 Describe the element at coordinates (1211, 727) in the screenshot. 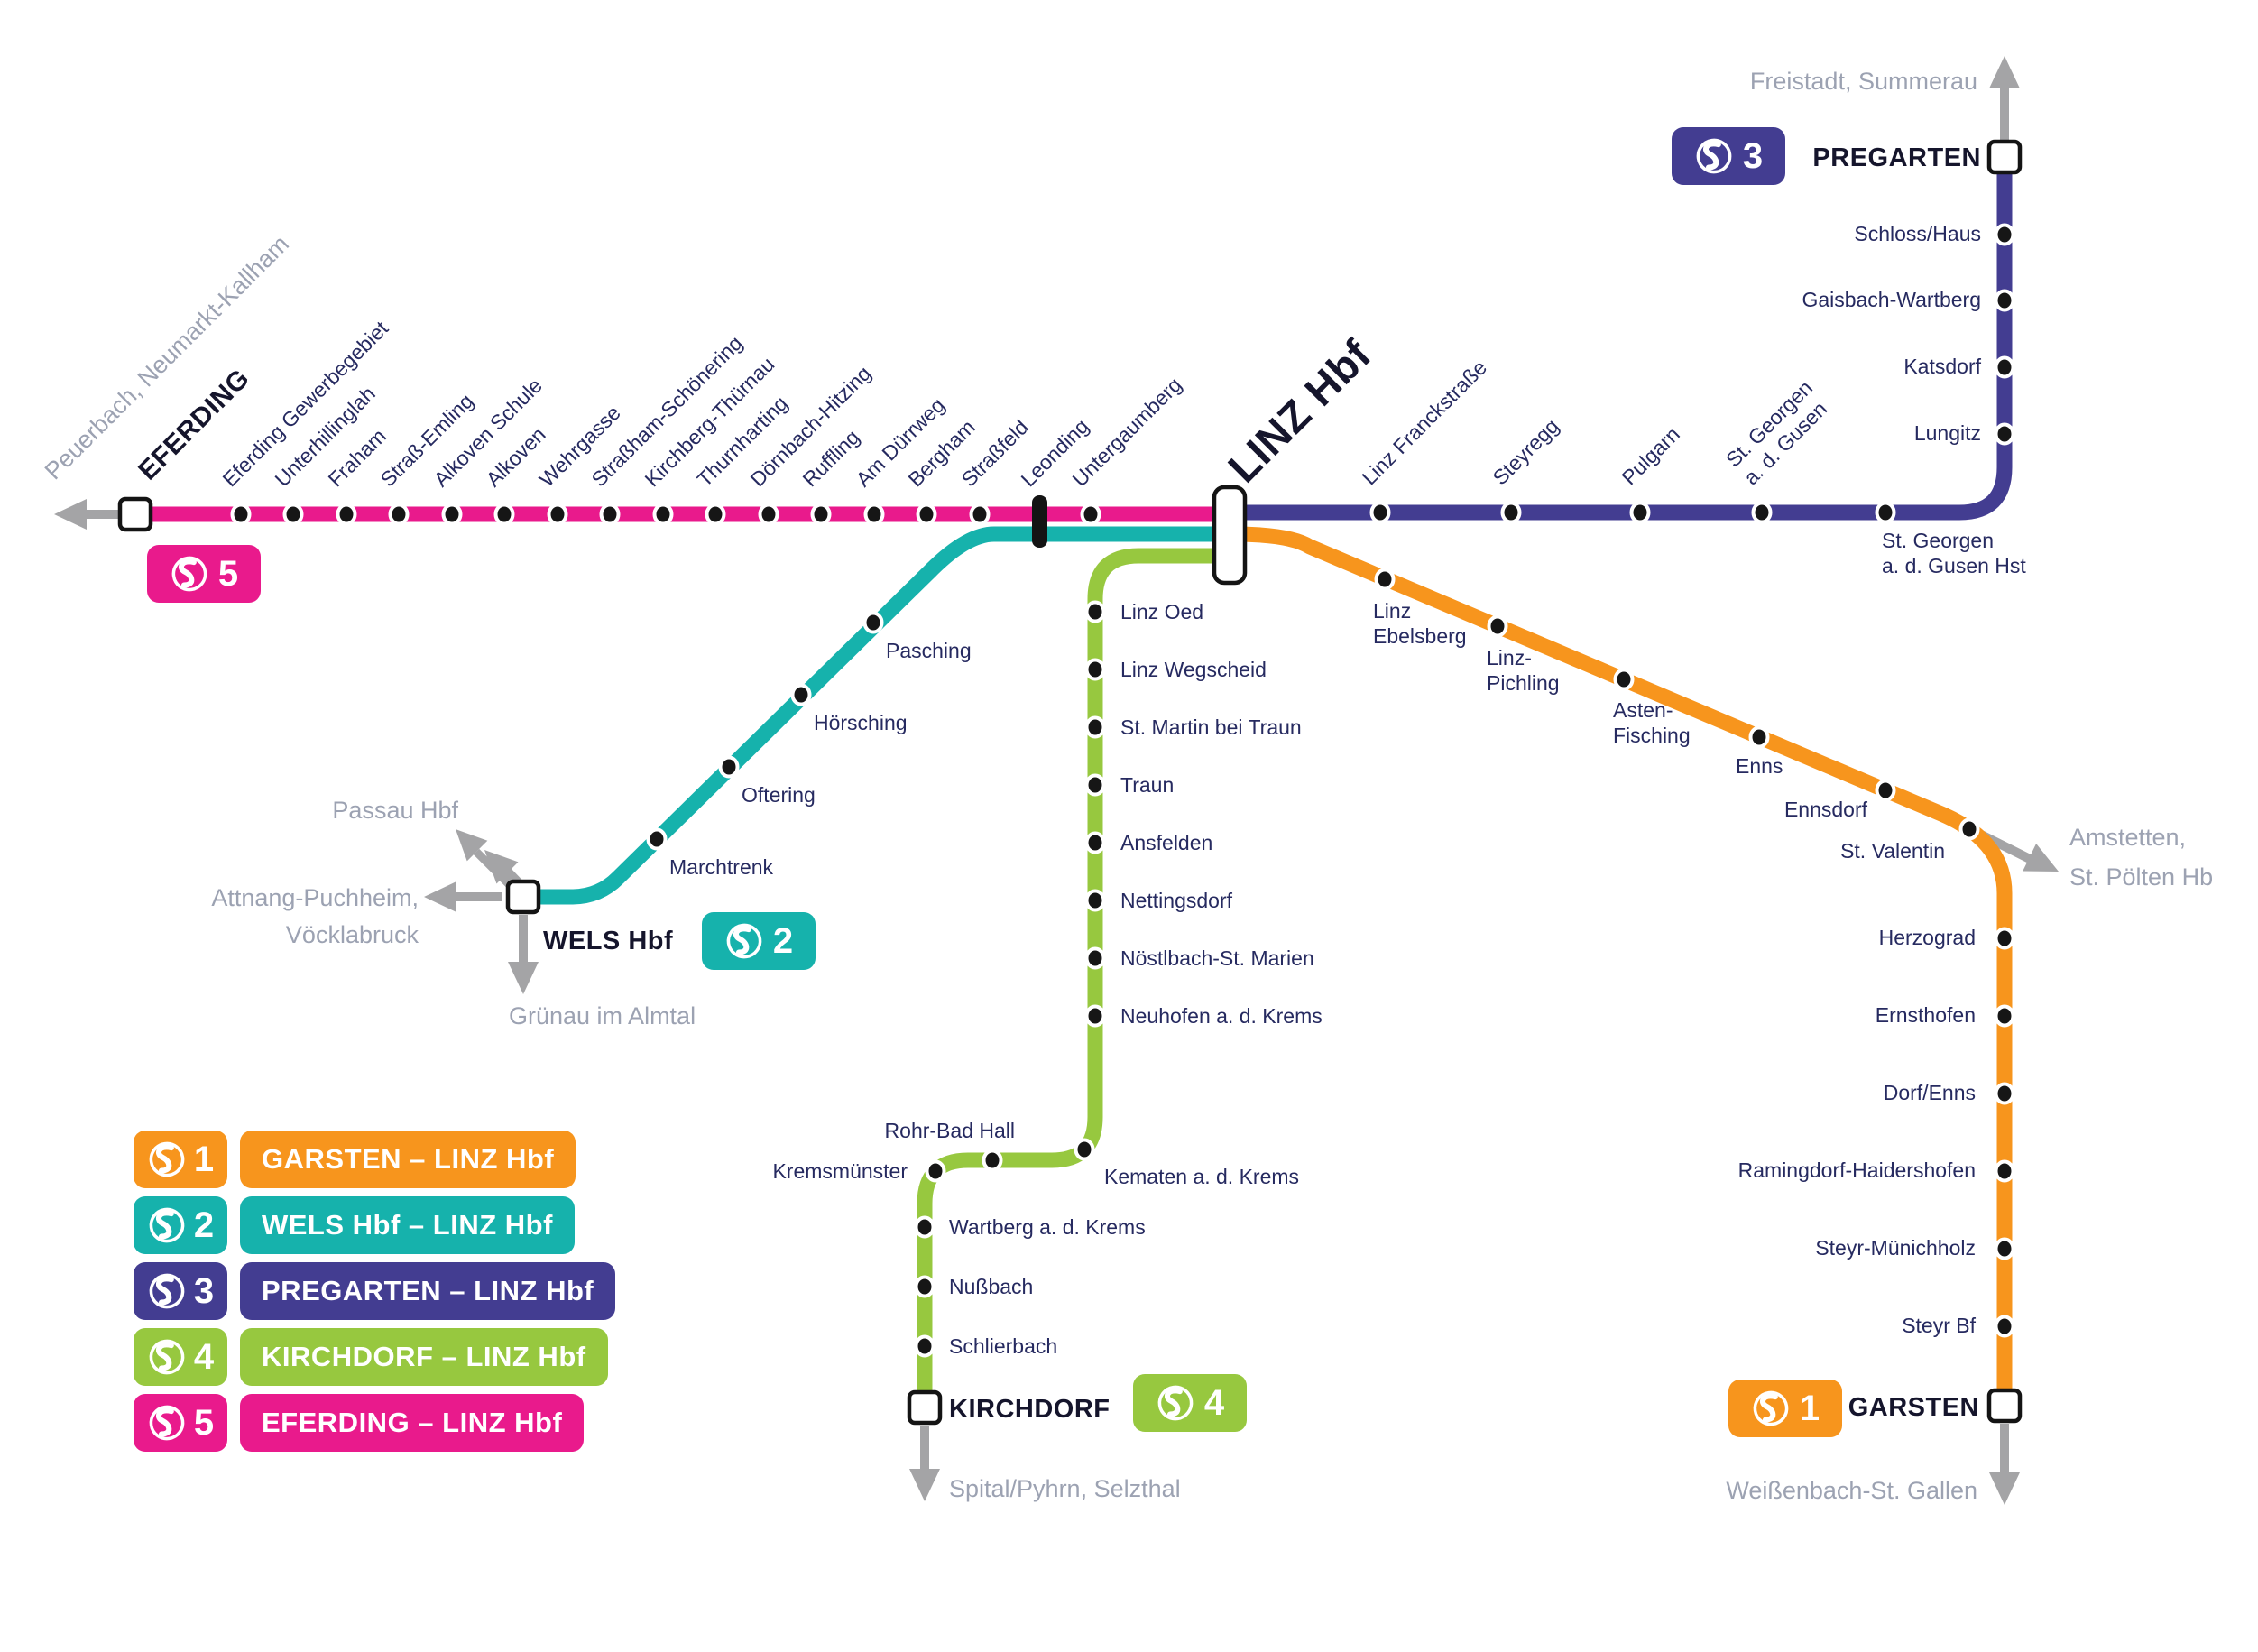

I see `station-label-st-martin-bei-traun: St. Martin bei Traun` at that location.